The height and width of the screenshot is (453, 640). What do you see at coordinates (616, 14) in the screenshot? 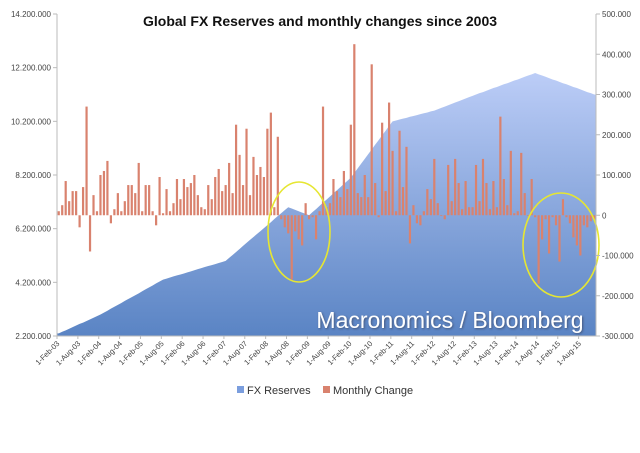
I see `right-tick-label: 500.000` at bounding box center [616, 14].